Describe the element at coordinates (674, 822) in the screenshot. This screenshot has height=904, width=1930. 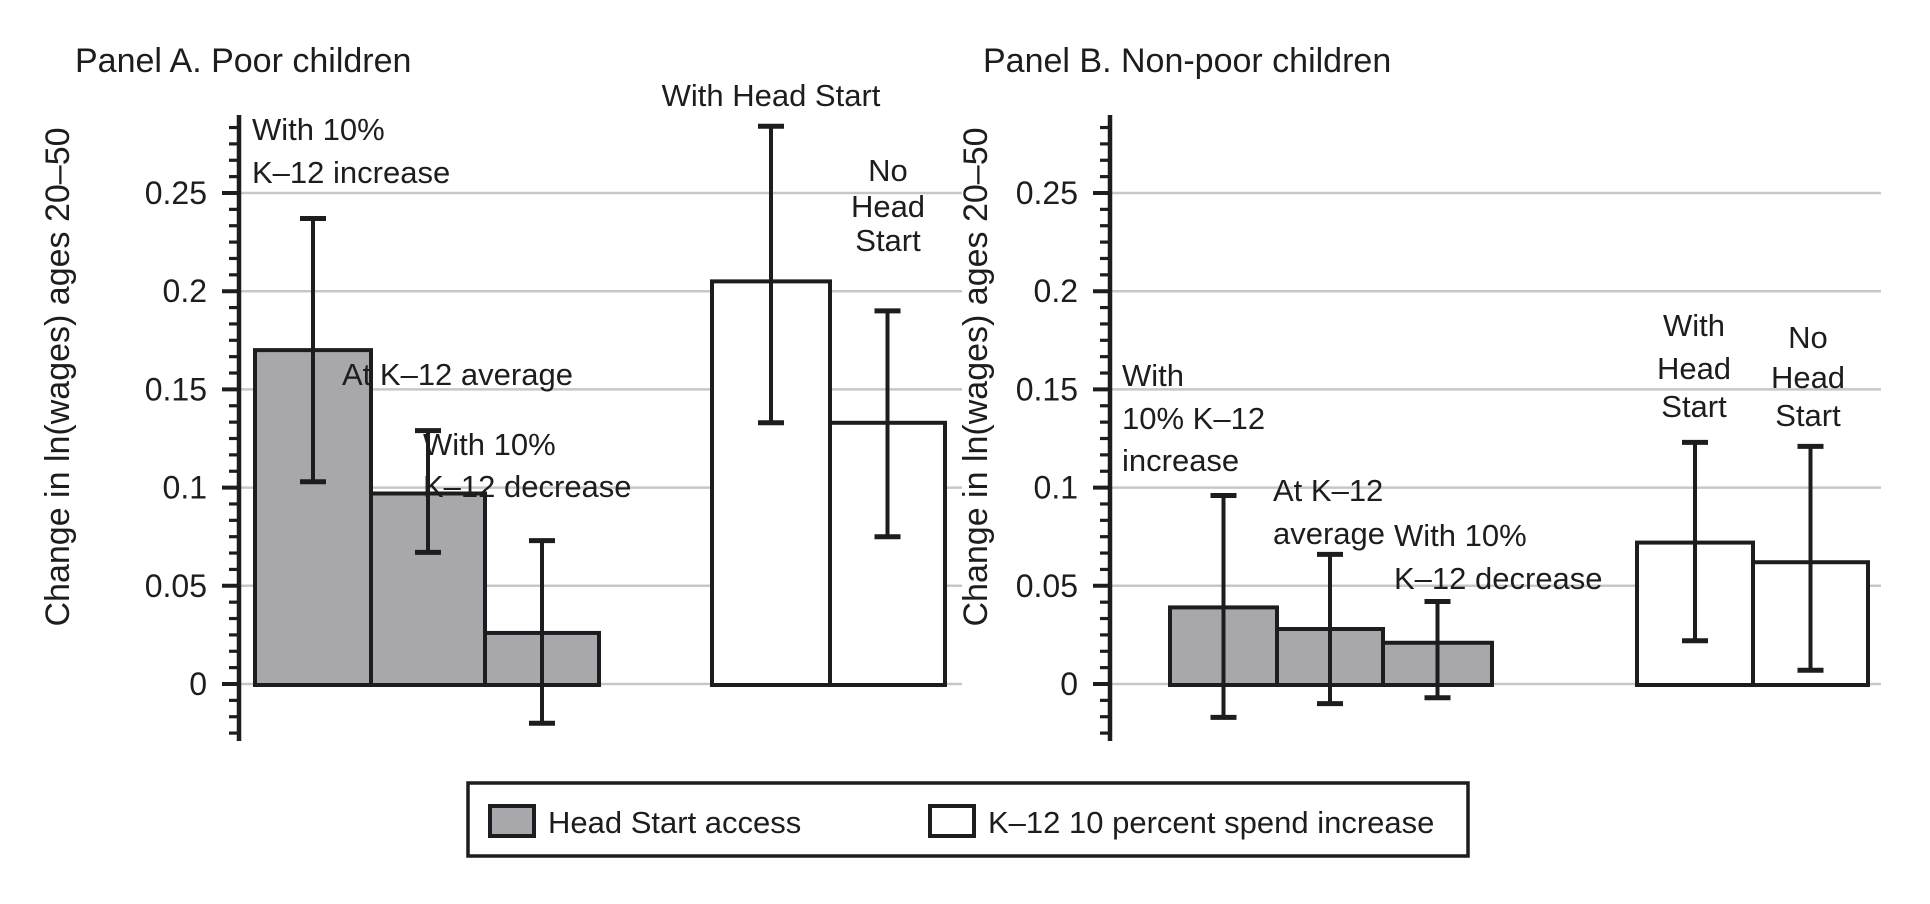
I see `legend-label: Head Start access` at that location.